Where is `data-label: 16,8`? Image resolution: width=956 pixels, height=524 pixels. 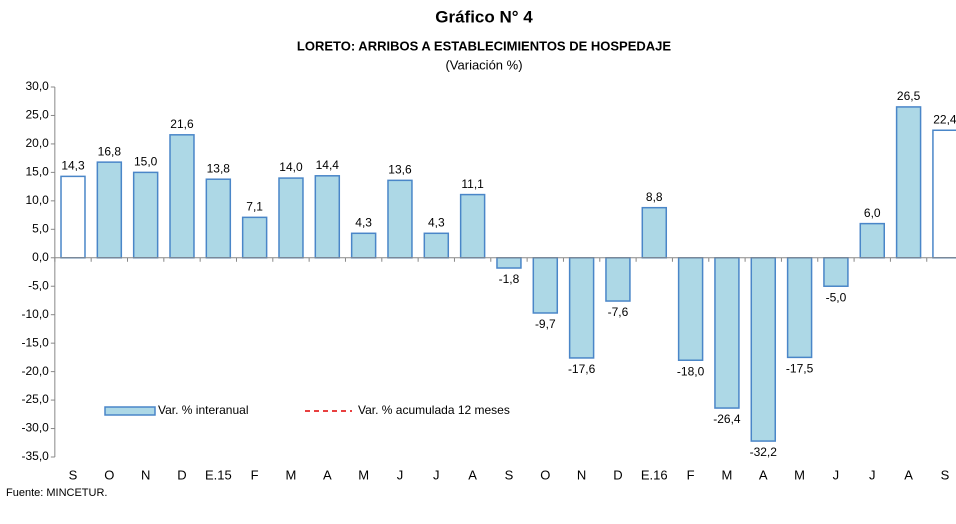
data-label: 16,8 is located at coordinates (110, 151).